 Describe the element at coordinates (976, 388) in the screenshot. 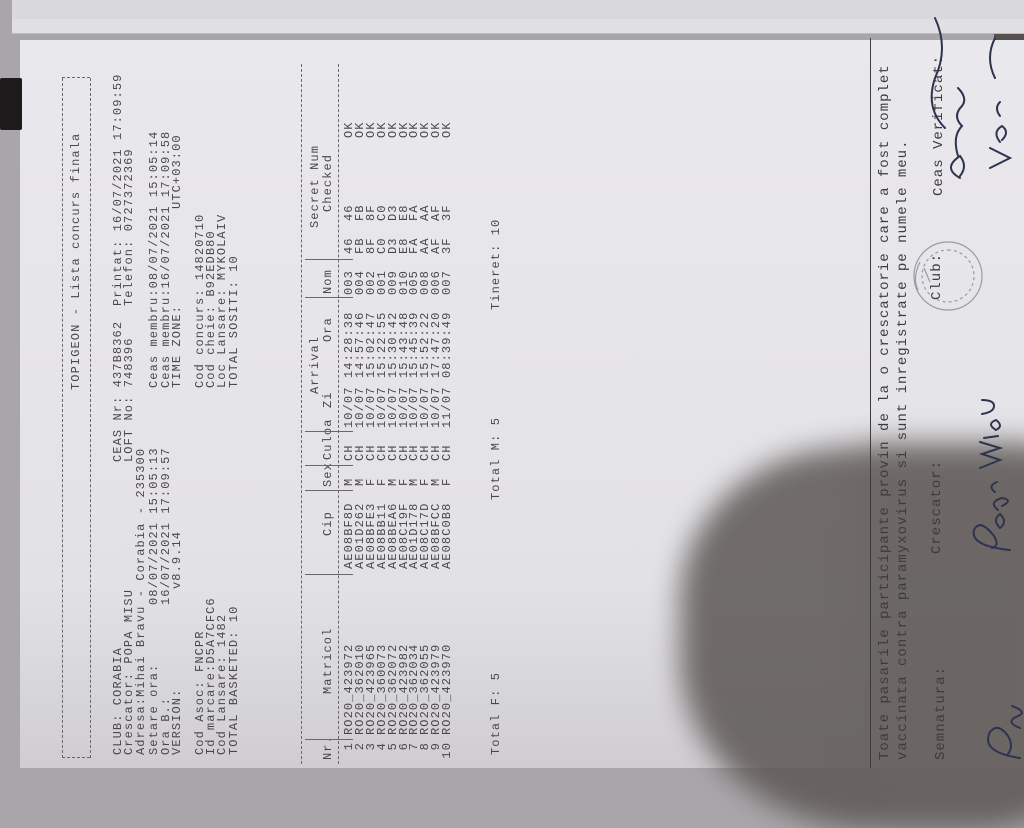

I see `handwritten-signatures` at that location.